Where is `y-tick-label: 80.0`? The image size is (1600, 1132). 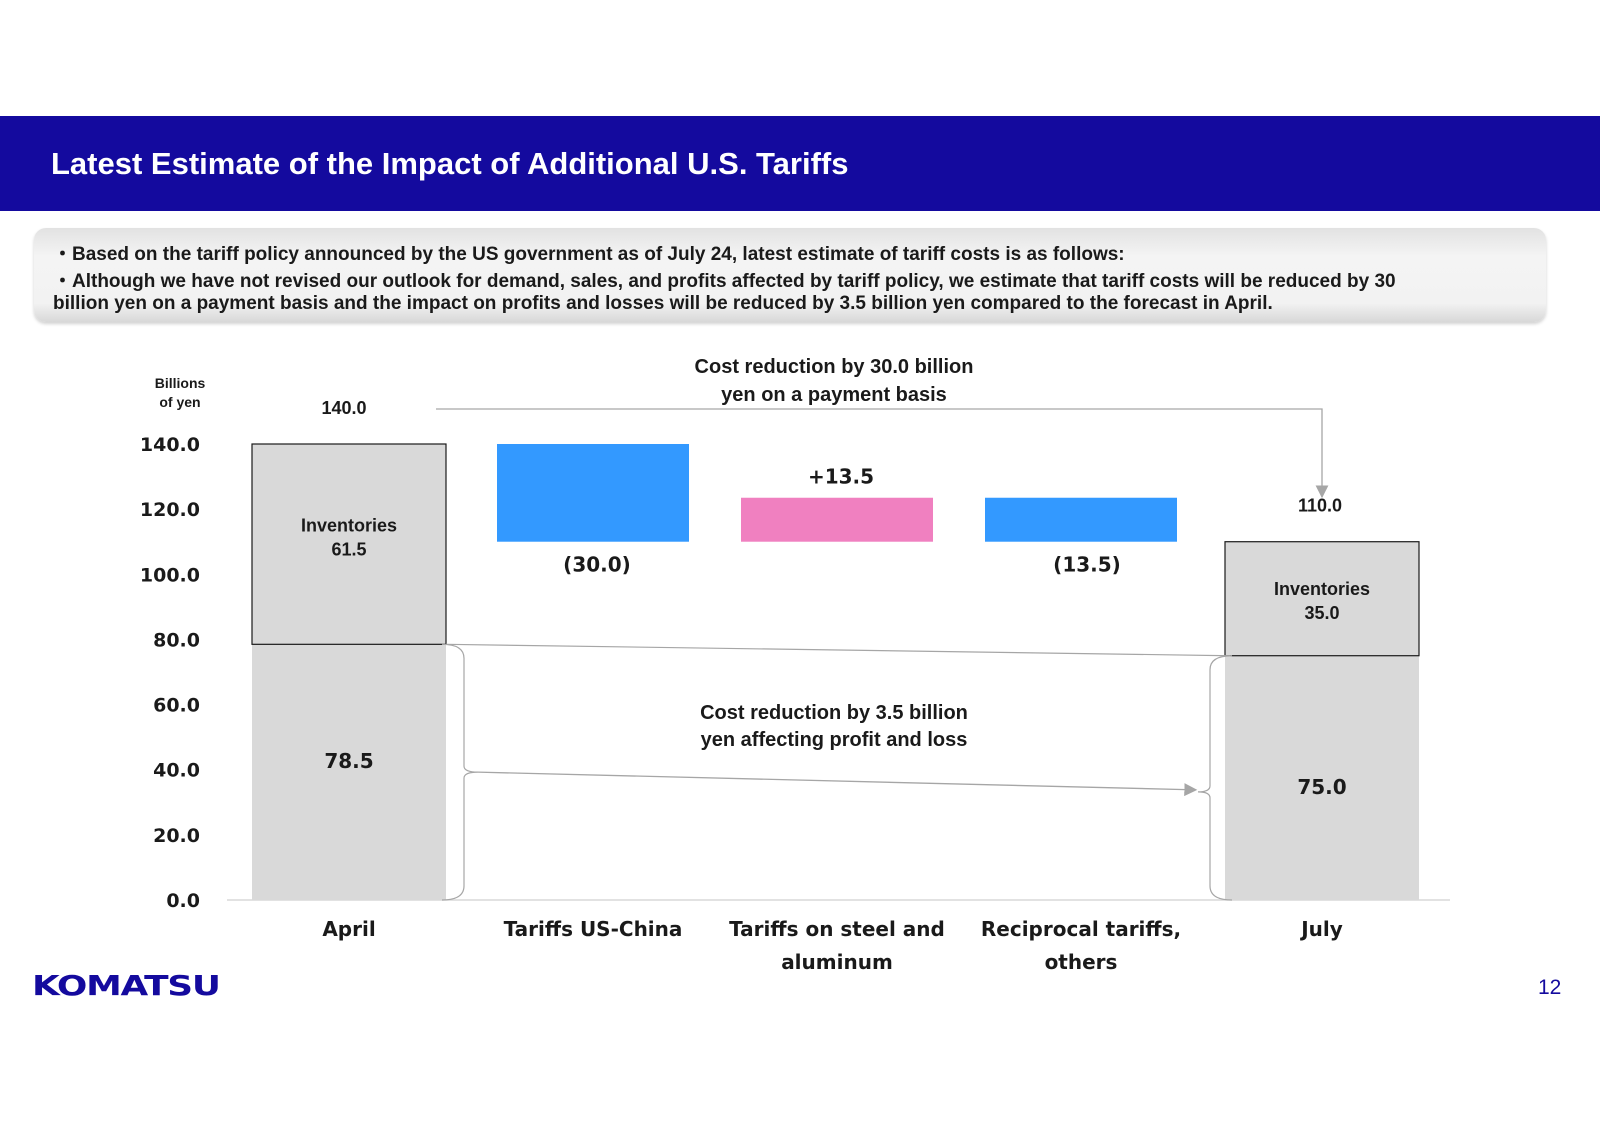 y-tick-label: 80.0 is located at coordinates (176, 640).